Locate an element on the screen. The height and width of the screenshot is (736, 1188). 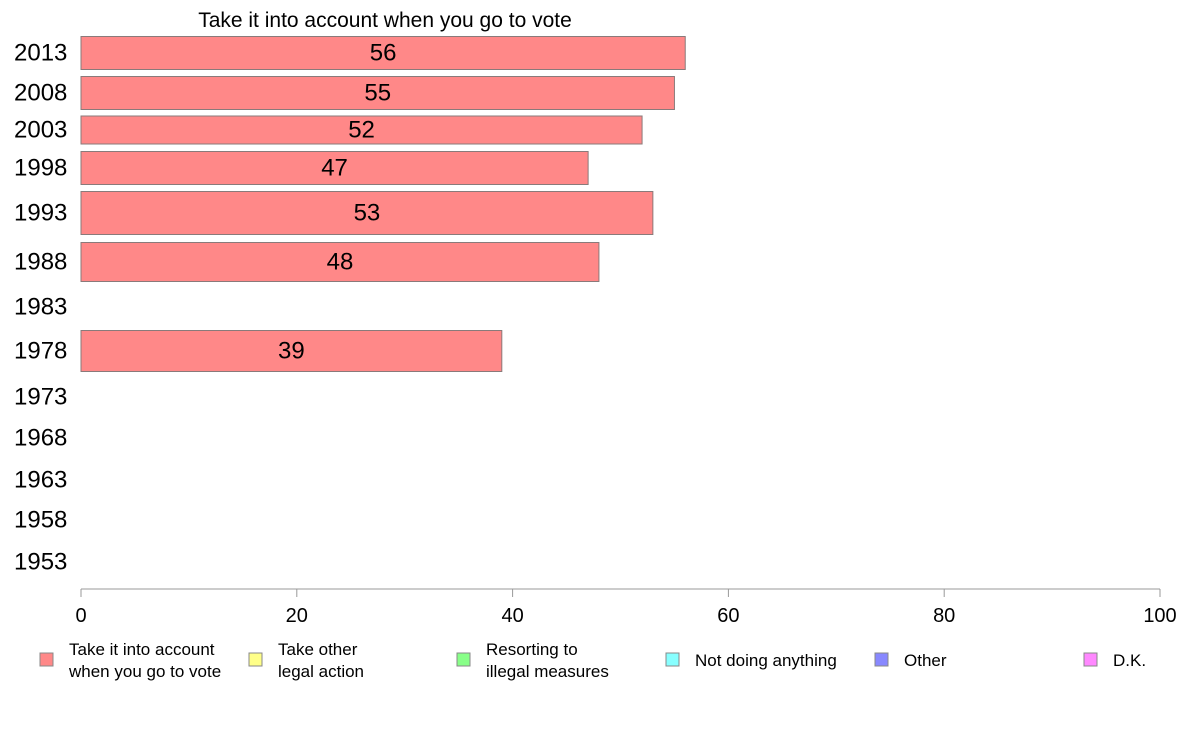
bar-value-label-1988: 48 is located at coordinates (340, 261).